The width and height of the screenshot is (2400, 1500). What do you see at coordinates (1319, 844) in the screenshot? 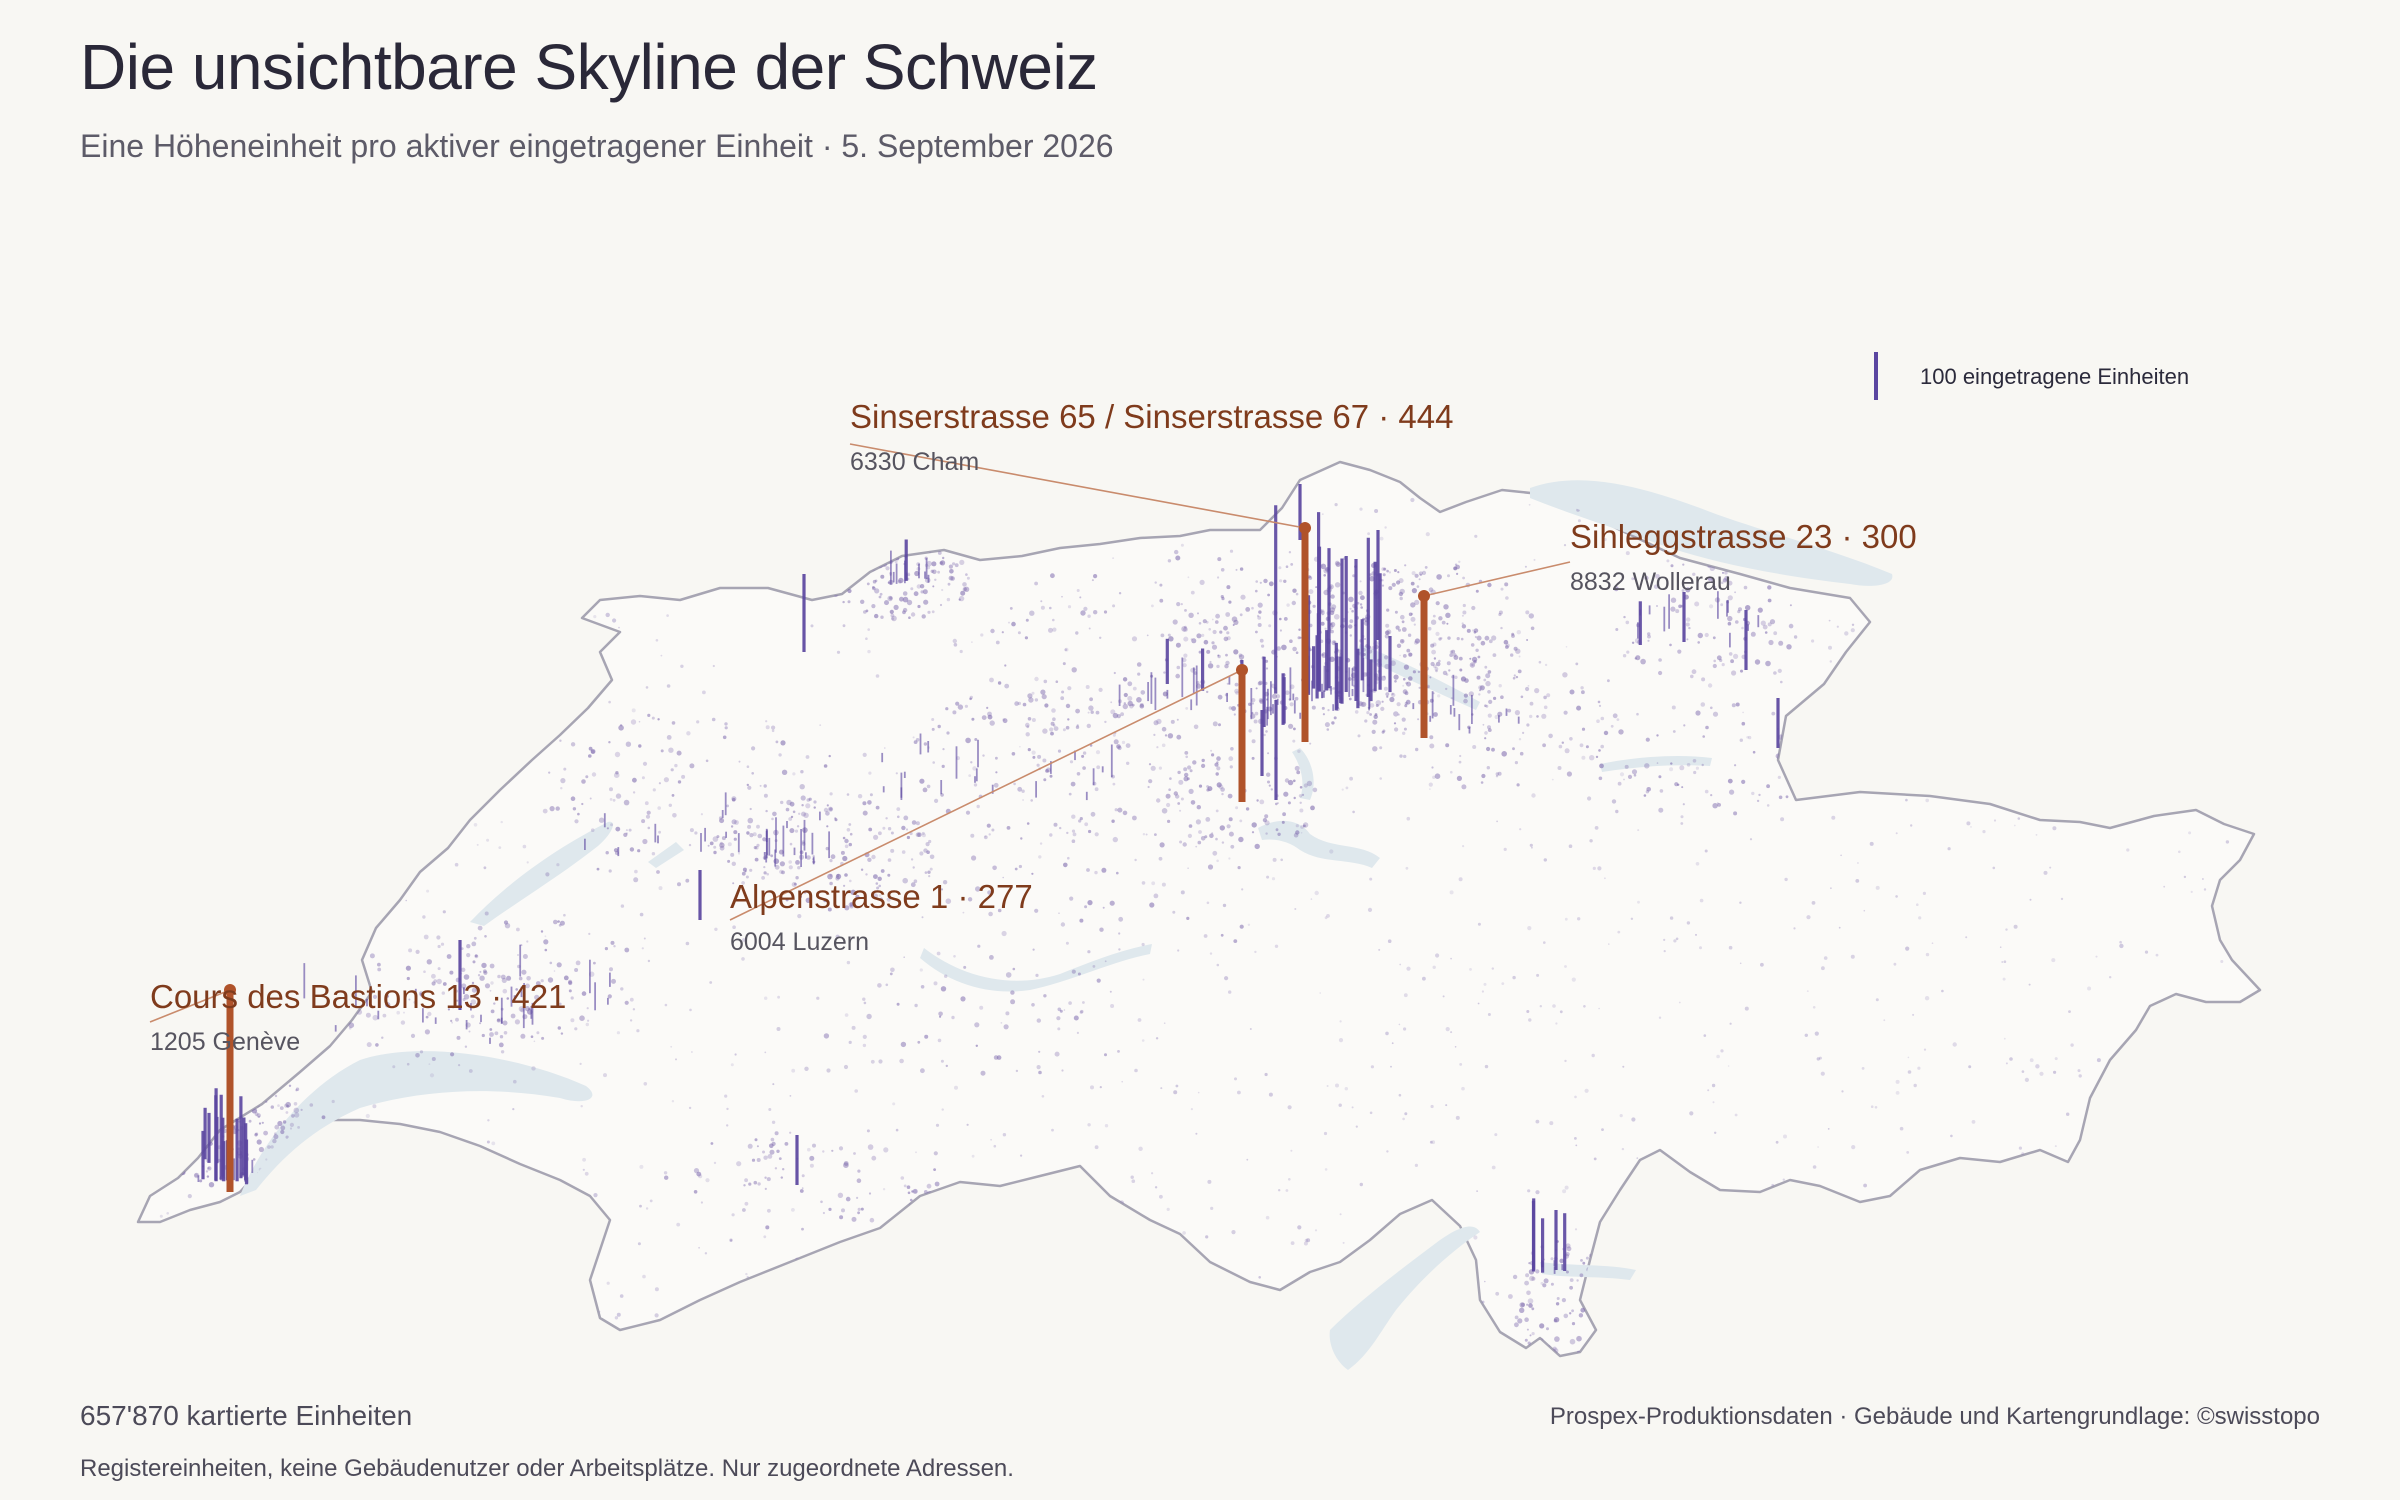
I see `lake-lucerne` at bounding box center [1319, 844].